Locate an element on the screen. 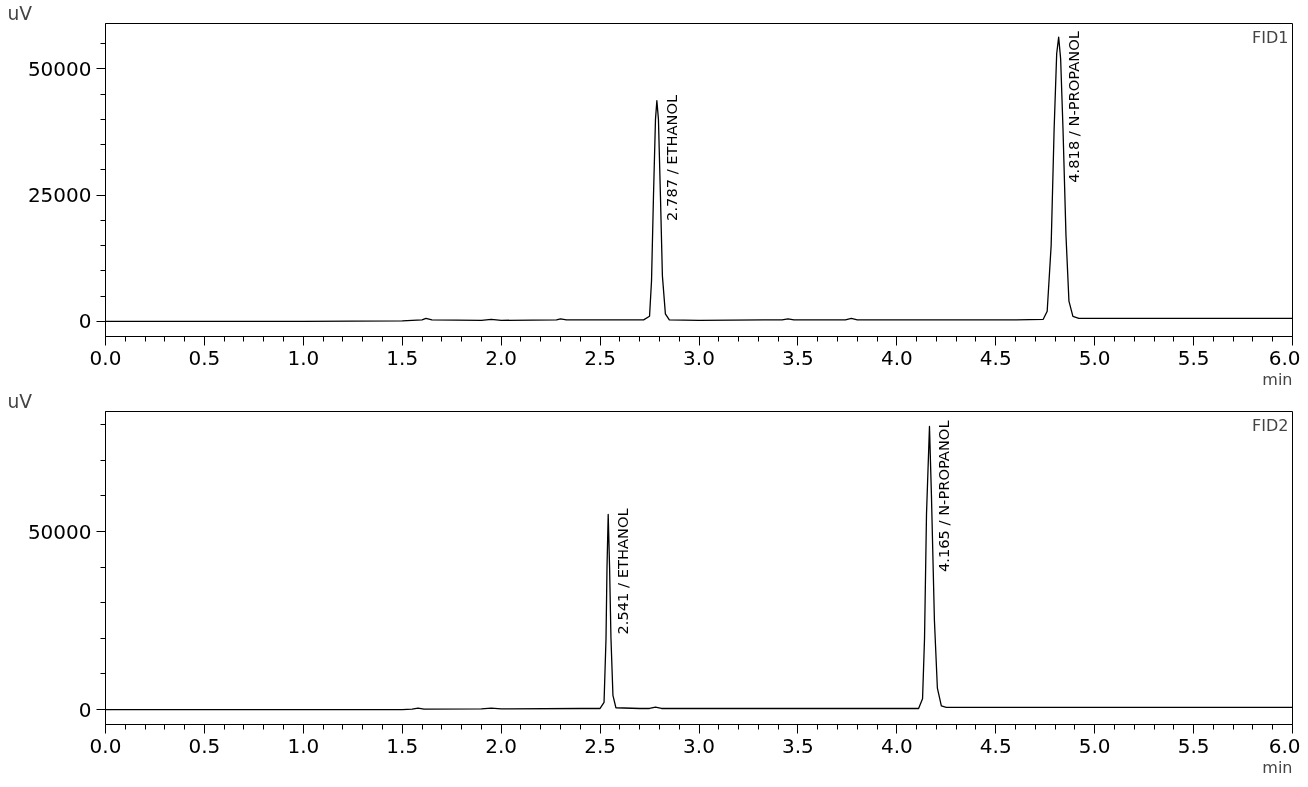 This screenshot has height=787, width=1308. y-tick-label: 25000 is located at coordinates (59, 195).